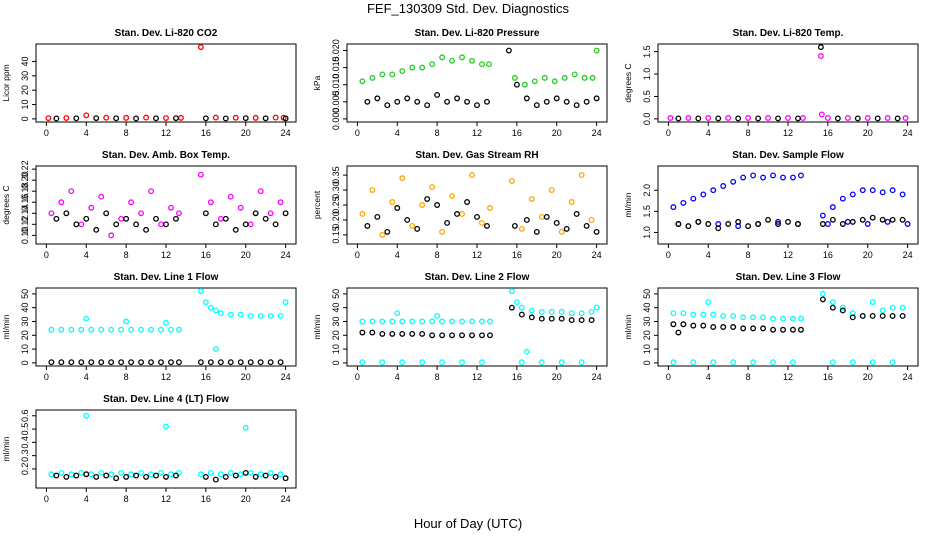 The height and width of the screenshot is (540, 936). I want to click on x-tick-label: 0, so click(357, 377).